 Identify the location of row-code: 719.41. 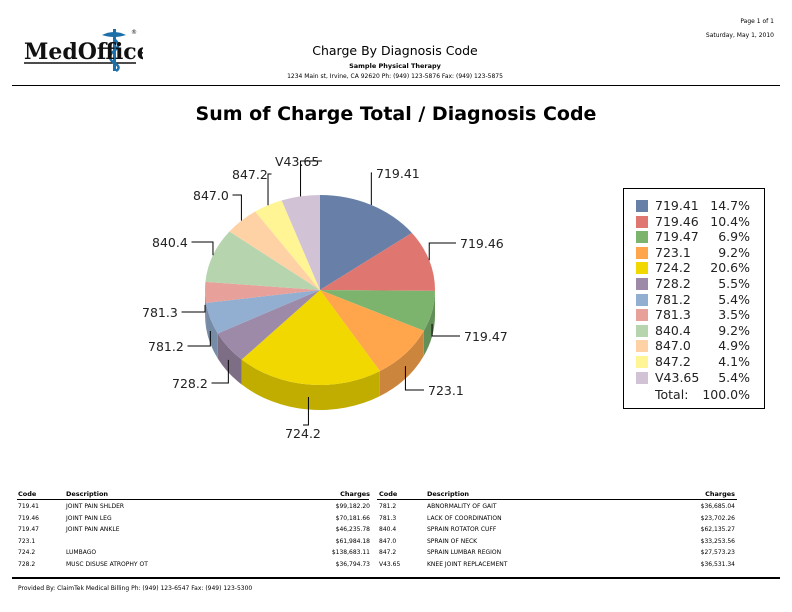
(28, 506).